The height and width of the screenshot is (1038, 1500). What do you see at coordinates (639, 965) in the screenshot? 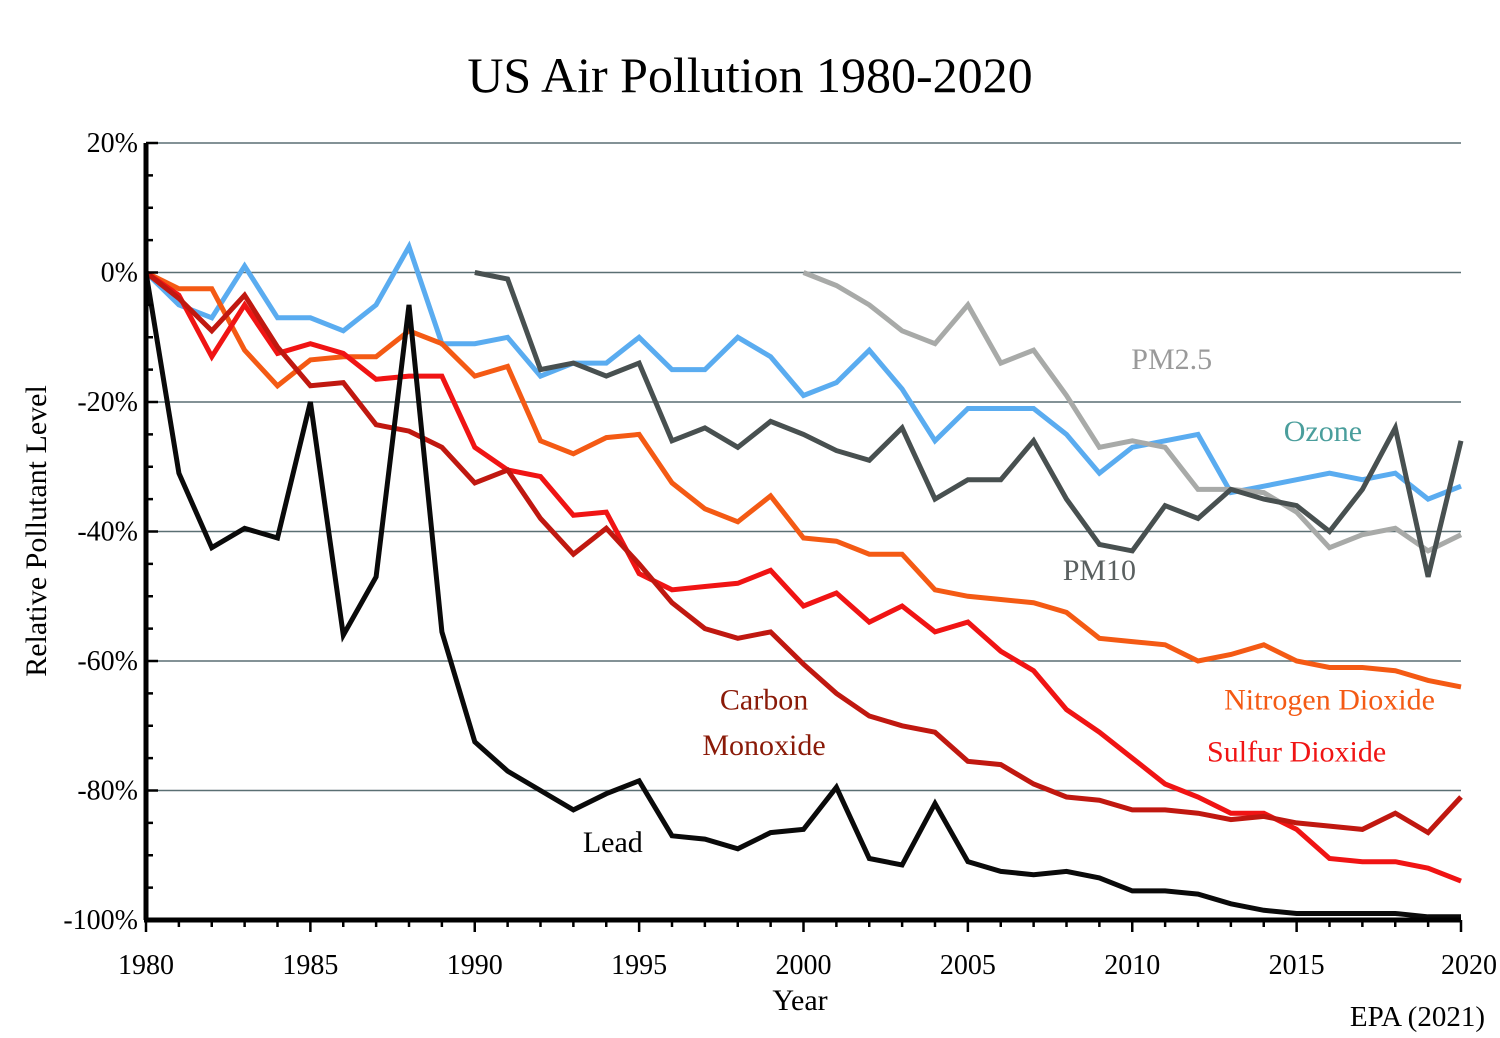
I see `x-tick-label: 1995` at bounding box center [639, 965].